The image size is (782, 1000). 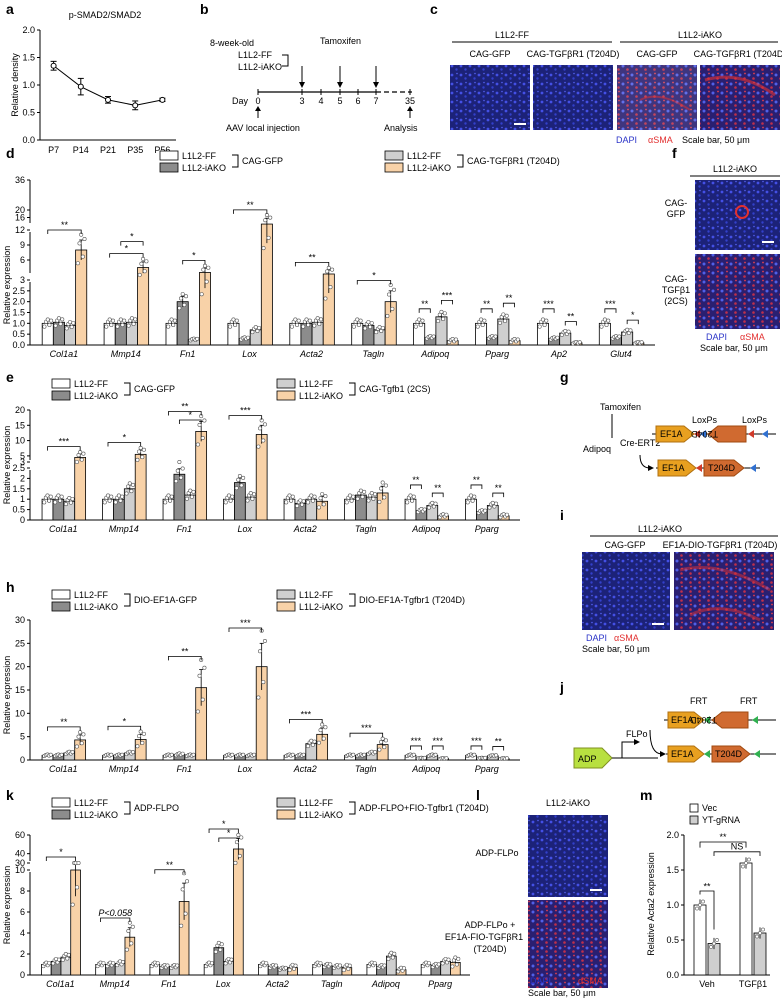 What do you see at coordinates (412, 600) in the screenshot?
I see `legend-vector: DIO-EF1A-Tgfbr1 (T204D)` at bounding box center [412, 600].